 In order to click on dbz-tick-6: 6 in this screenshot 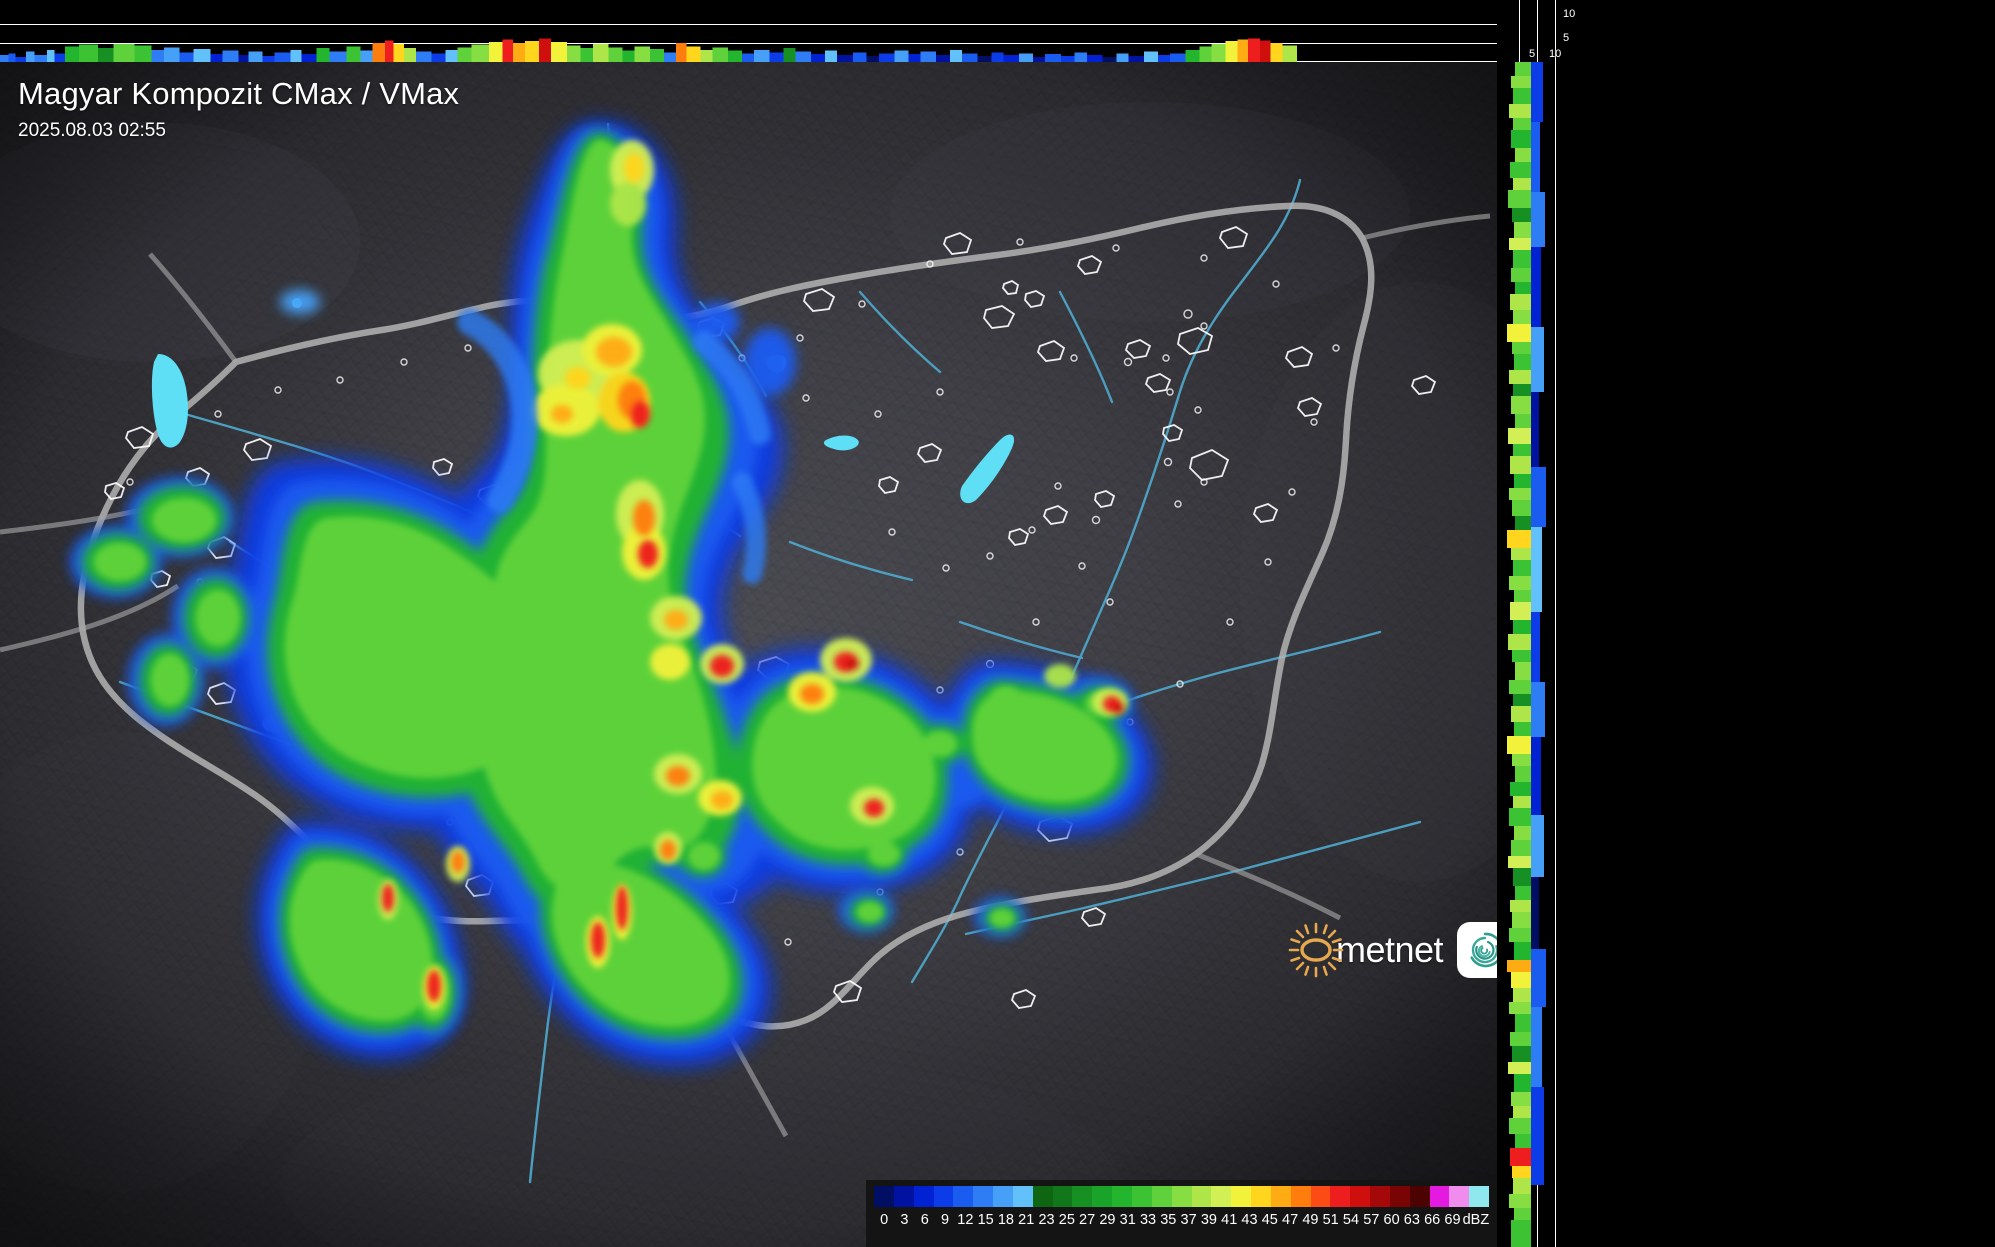, I will do `click(924, 1220)`.